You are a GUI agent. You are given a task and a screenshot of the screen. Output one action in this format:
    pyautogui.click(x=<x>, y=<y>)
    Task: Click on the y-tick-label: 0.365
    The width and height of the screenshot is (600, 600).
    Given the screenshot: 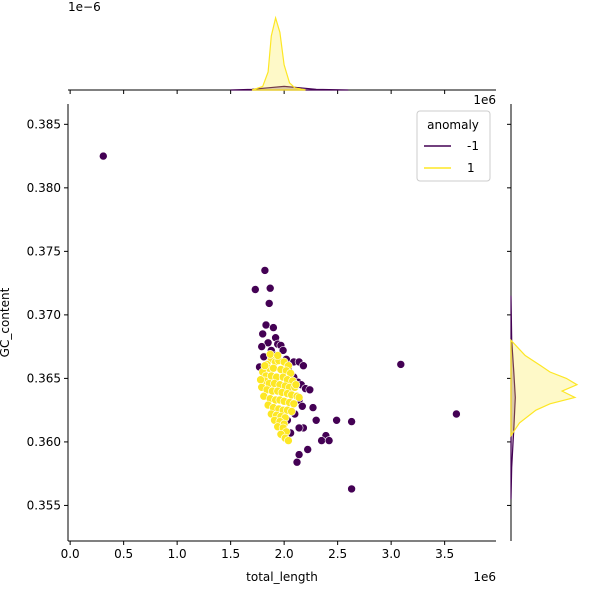 What is the action you would take?
    pyautogui.click(x=44, y=378)
    